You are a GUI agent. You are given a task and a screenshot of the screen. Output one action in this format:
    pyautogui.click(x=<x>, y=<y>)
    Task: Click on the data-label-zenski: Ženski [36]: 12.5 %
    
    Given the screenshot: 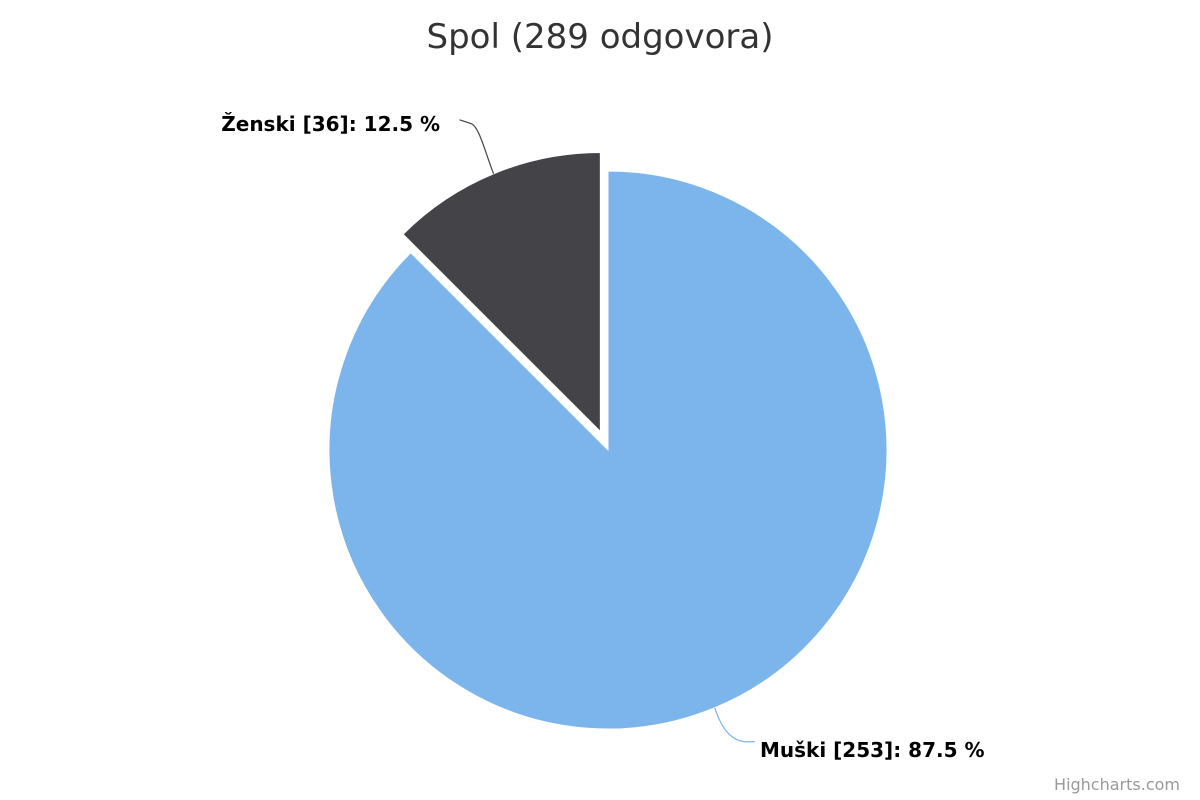 What is the action you would take?
    pyautogui.click(x=330, y=124)
    